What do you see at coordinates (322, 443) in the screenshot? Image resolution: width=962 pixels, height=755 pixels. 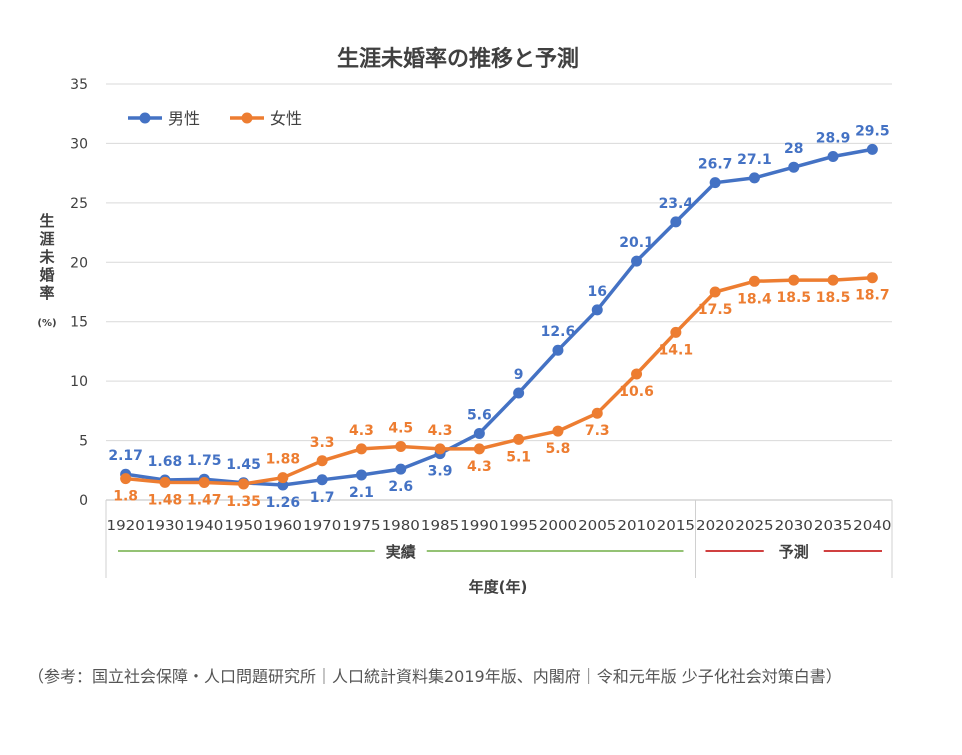 I see `data-label: 3.3` at bounding box center [322, 443].